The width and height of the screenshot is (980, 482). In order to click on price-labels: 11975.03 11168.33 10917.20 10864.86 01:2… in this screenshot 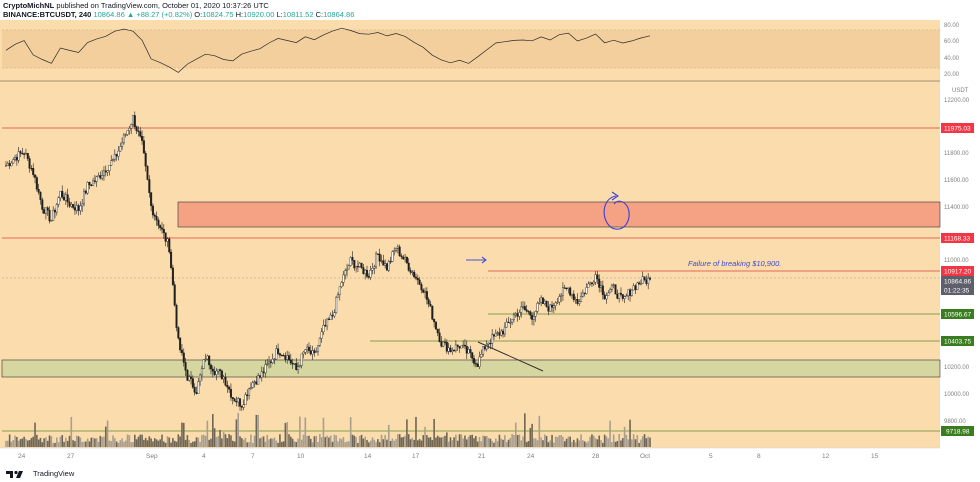, I will do `click(957, 279)`.